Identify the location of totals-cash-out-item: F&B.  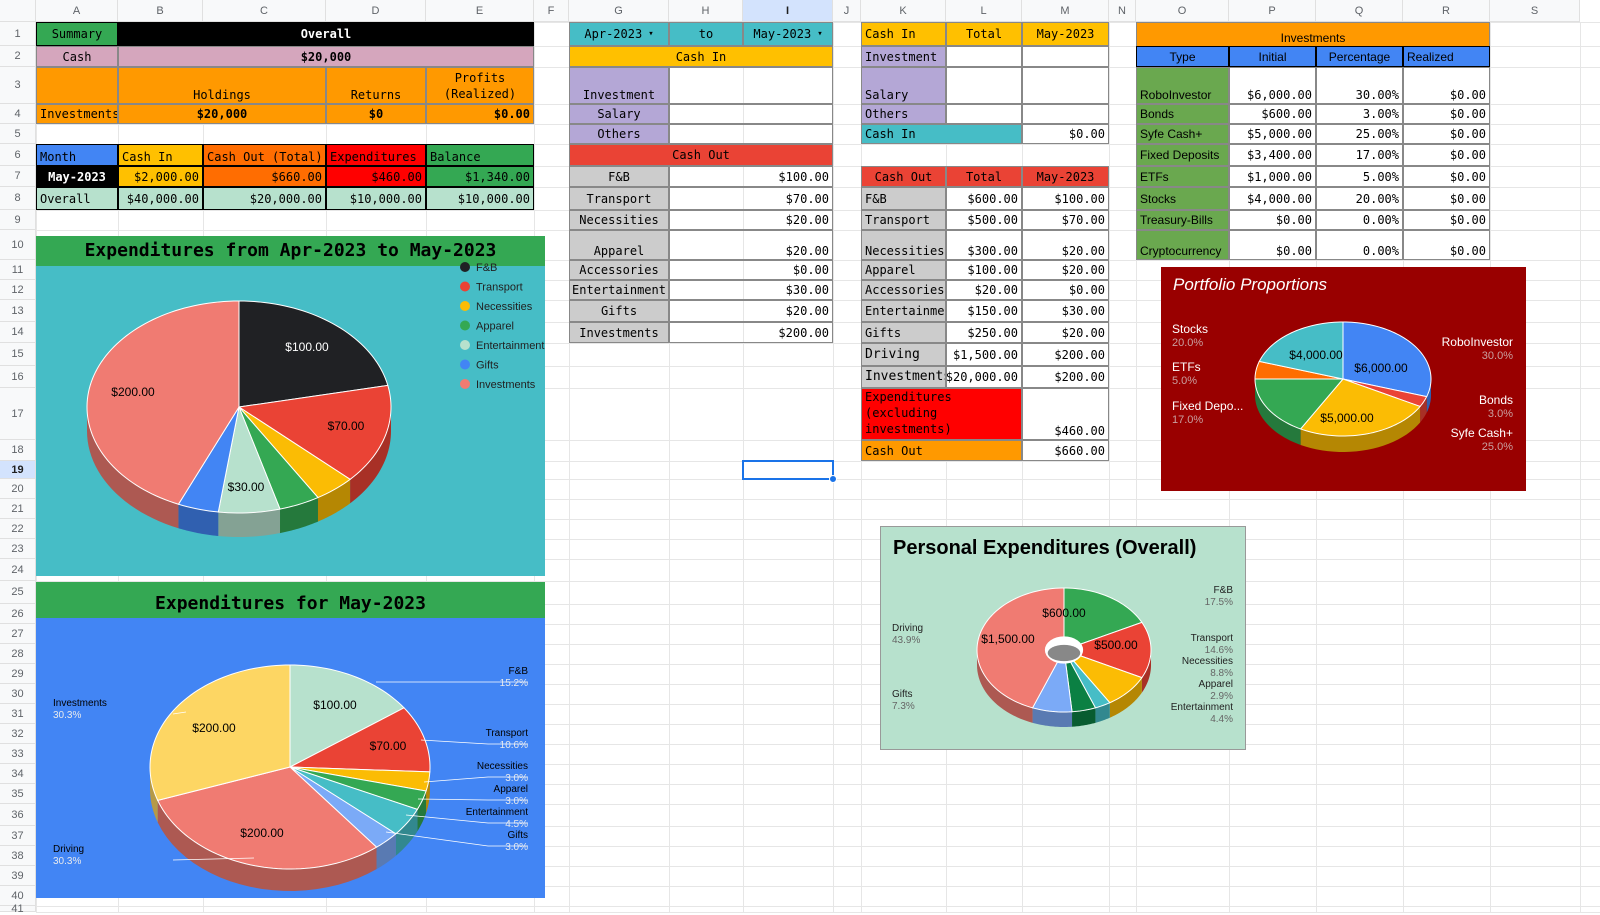
(903, 198).